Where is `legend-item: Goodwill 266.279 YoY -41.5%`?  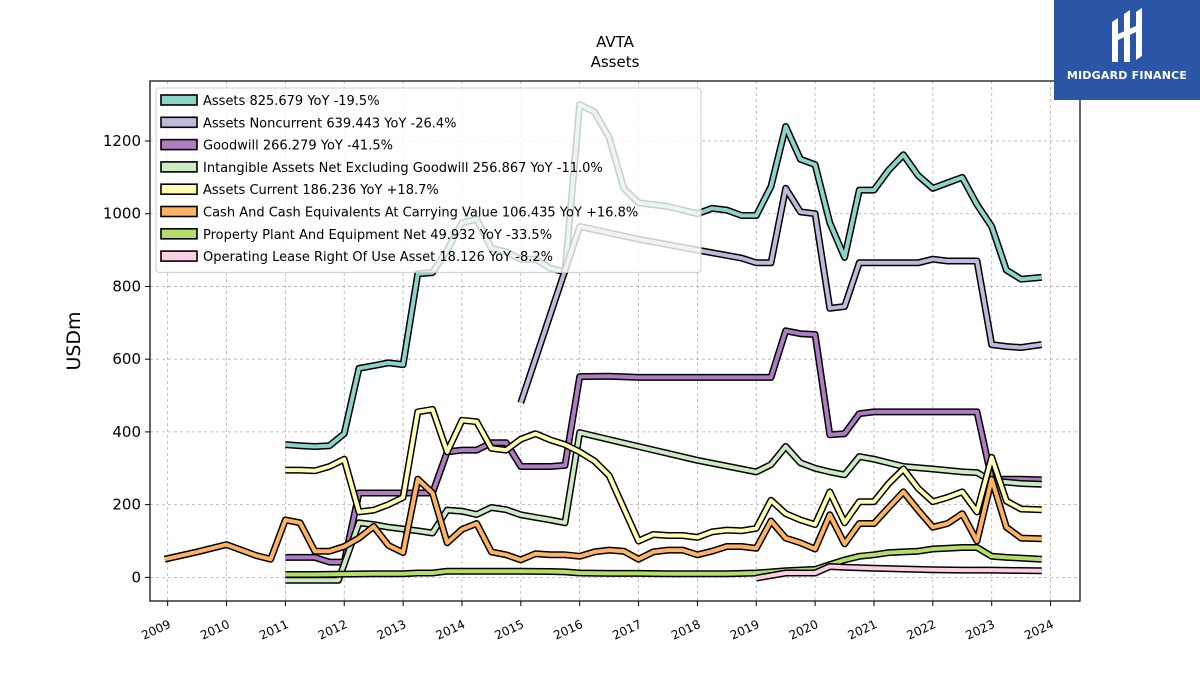
legend-item: Goodwill 266.279 YoY -41.5% is located at coordinates (276, 146).